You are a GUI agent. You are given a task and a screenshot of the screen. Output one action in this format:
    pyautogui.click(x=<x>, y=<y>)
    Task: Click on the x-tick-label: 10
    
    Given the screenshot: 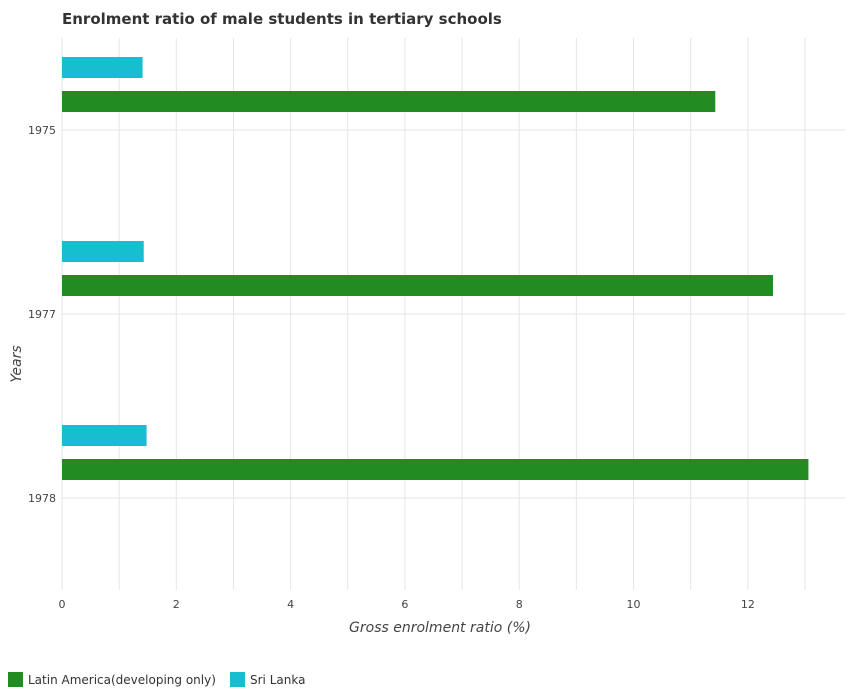 What is the action you would take?
    pyautogui.click(x=634, y=604)
    